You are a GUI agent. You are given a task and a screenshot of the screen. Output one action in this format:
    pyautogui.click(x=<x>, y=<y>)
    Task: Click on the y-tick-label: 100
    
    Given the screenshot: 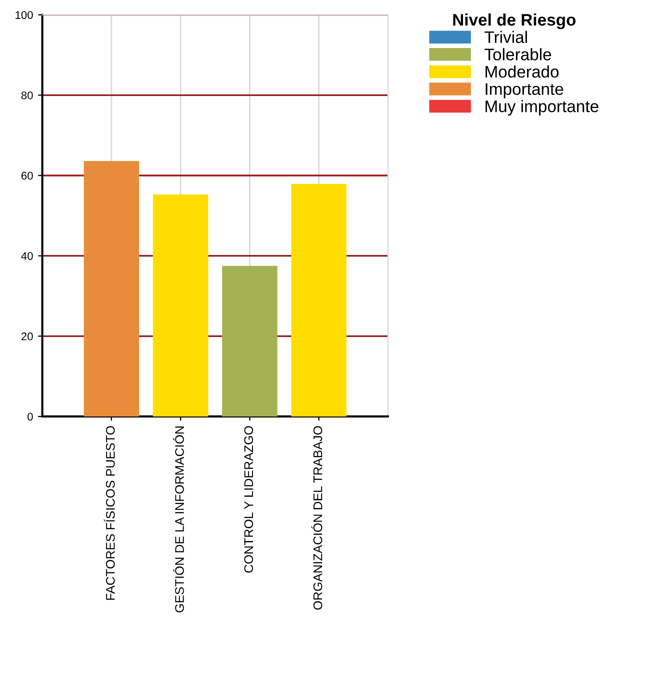 What is the action you would take?
    pyautogui.click(x=24, y=15)
    